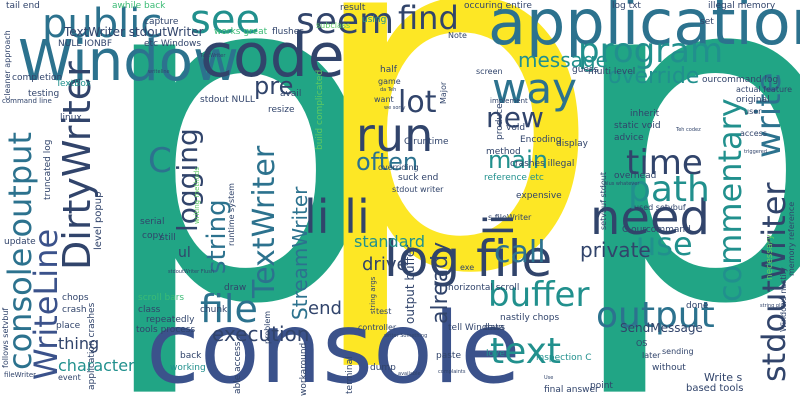 The image size is (800, 400). I want to click on word: multi level, so click(612, 72).